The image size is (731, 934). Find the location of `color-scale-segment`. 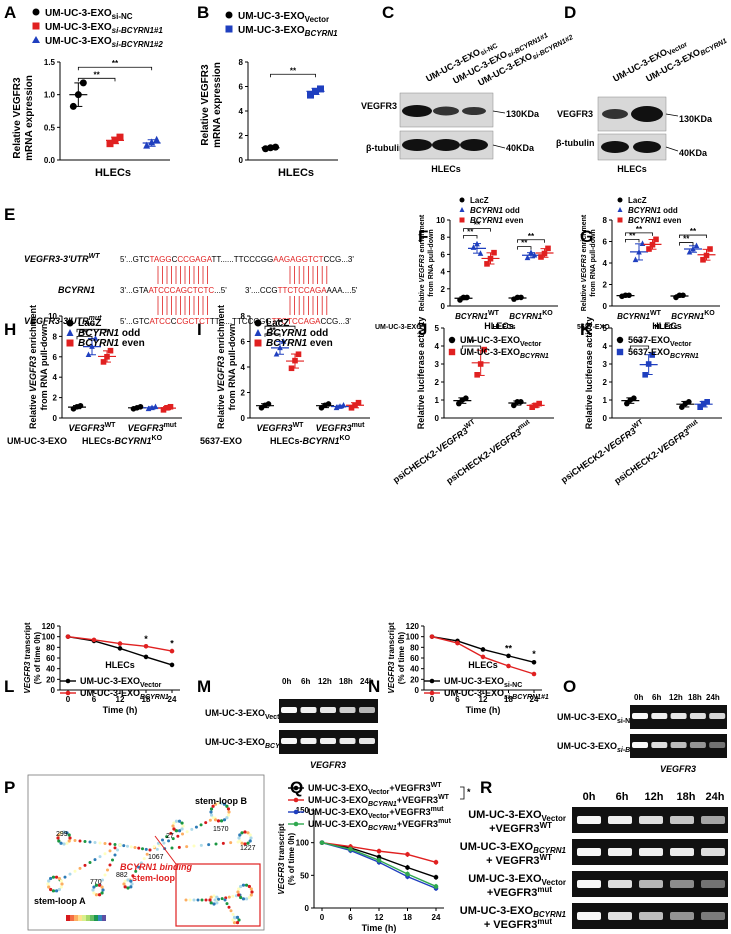

color-scale-segment is located at coordinates (92, 918).